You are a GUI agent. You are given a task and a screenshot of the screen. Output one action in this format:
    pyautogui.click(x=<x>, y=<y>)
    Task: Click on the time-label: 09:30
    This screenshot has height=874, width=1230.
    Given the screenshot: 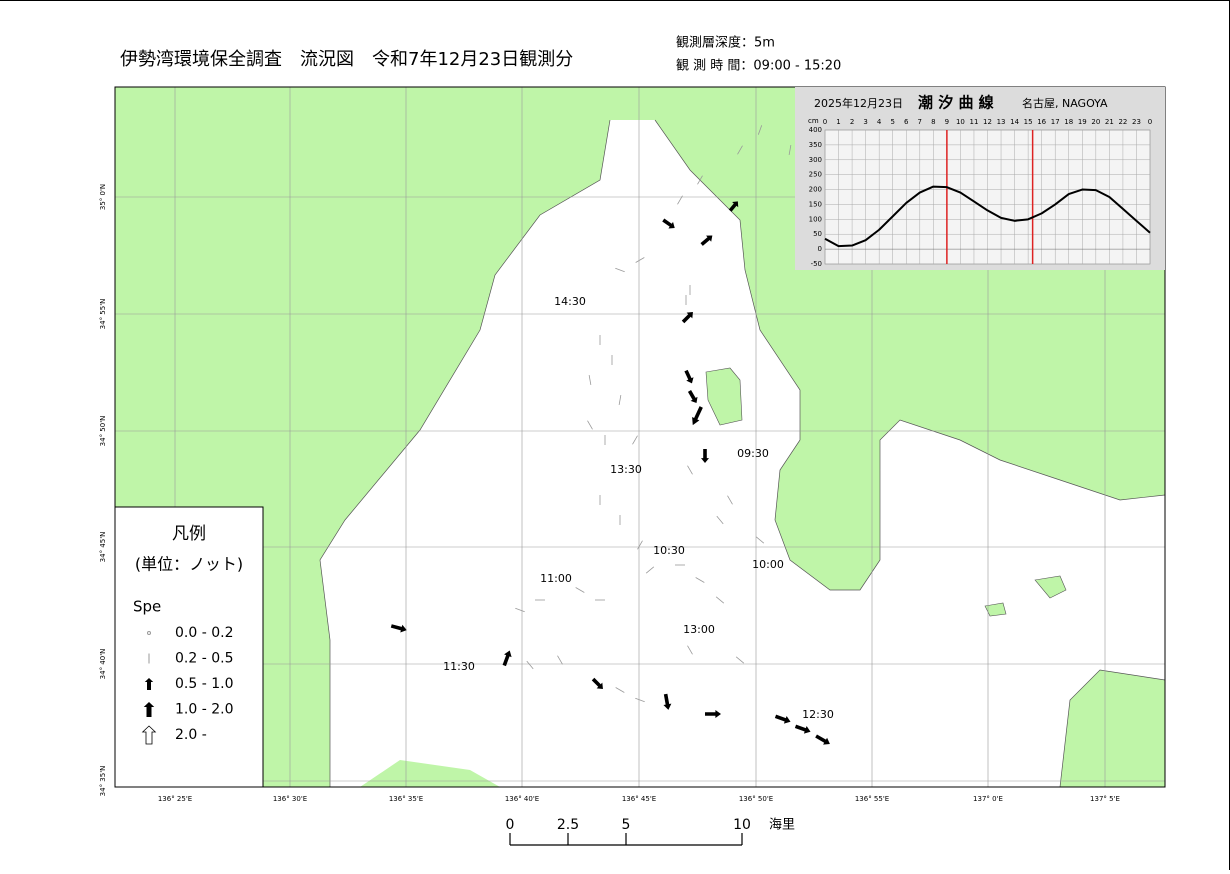 What is the action you would take?
    pyautogui.click(x=753, y=453)
    